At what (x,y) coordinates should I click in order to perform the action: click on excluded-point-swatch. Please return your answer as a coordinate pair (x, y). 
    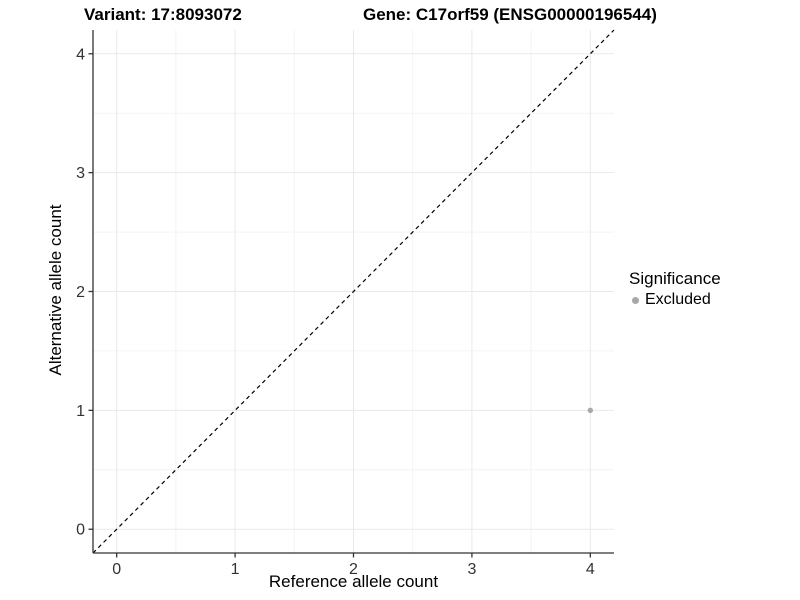
    Looking at the image, I should click on (635, 300).